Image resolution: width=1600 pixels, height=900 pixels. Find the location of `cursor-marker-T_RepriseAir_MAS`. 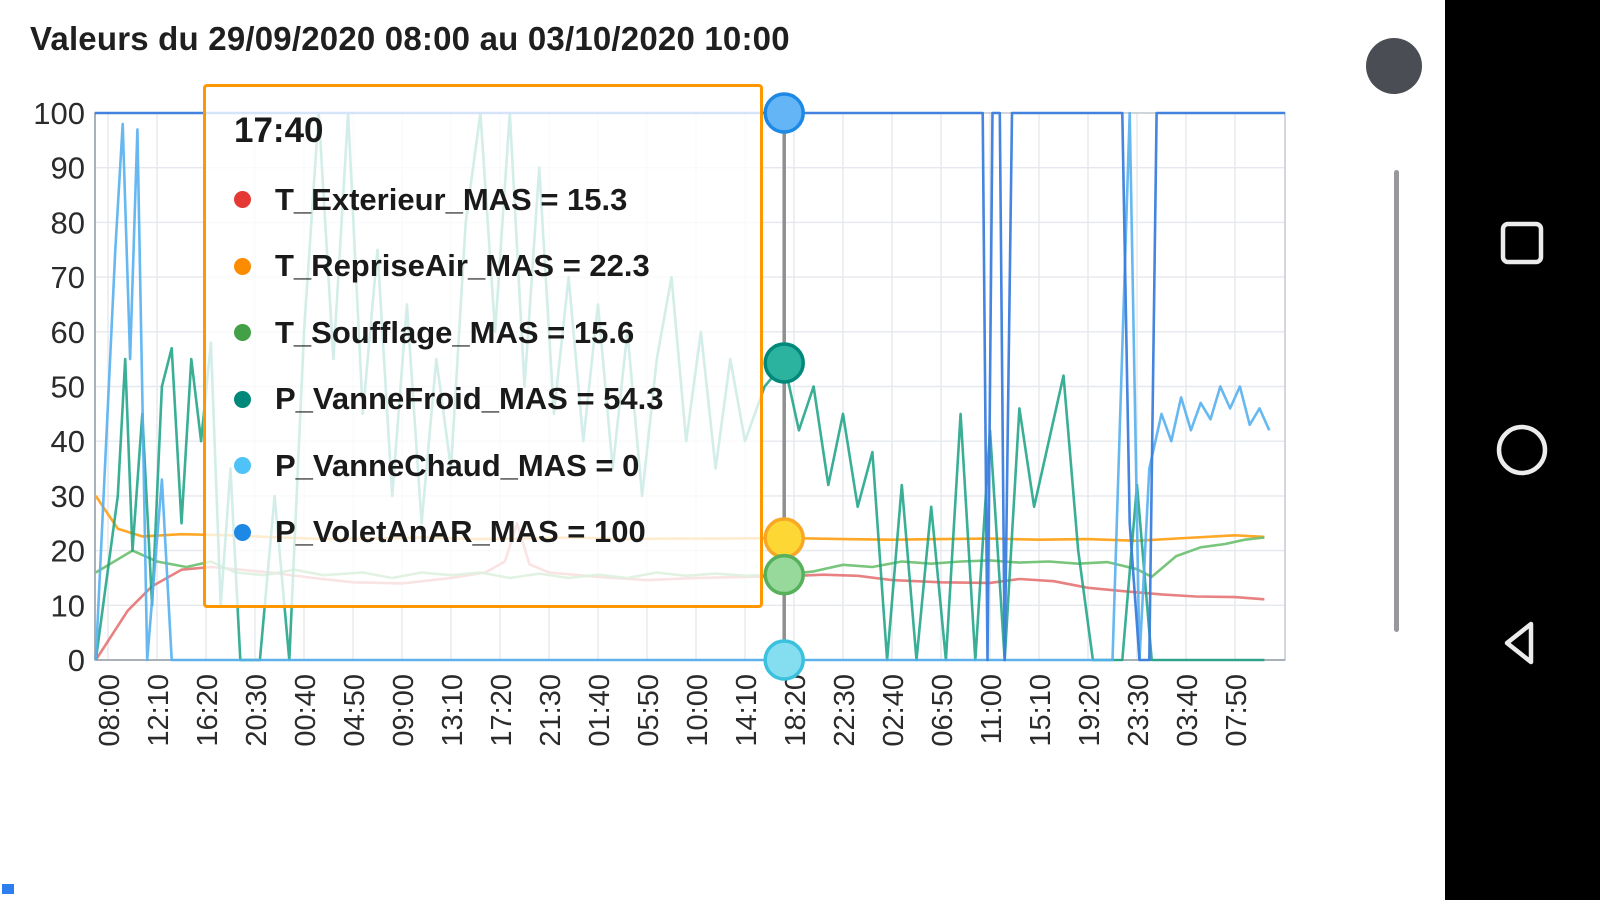

cursor-marker-T_RepriseAir_MAS is located at coordinates (784, 538).